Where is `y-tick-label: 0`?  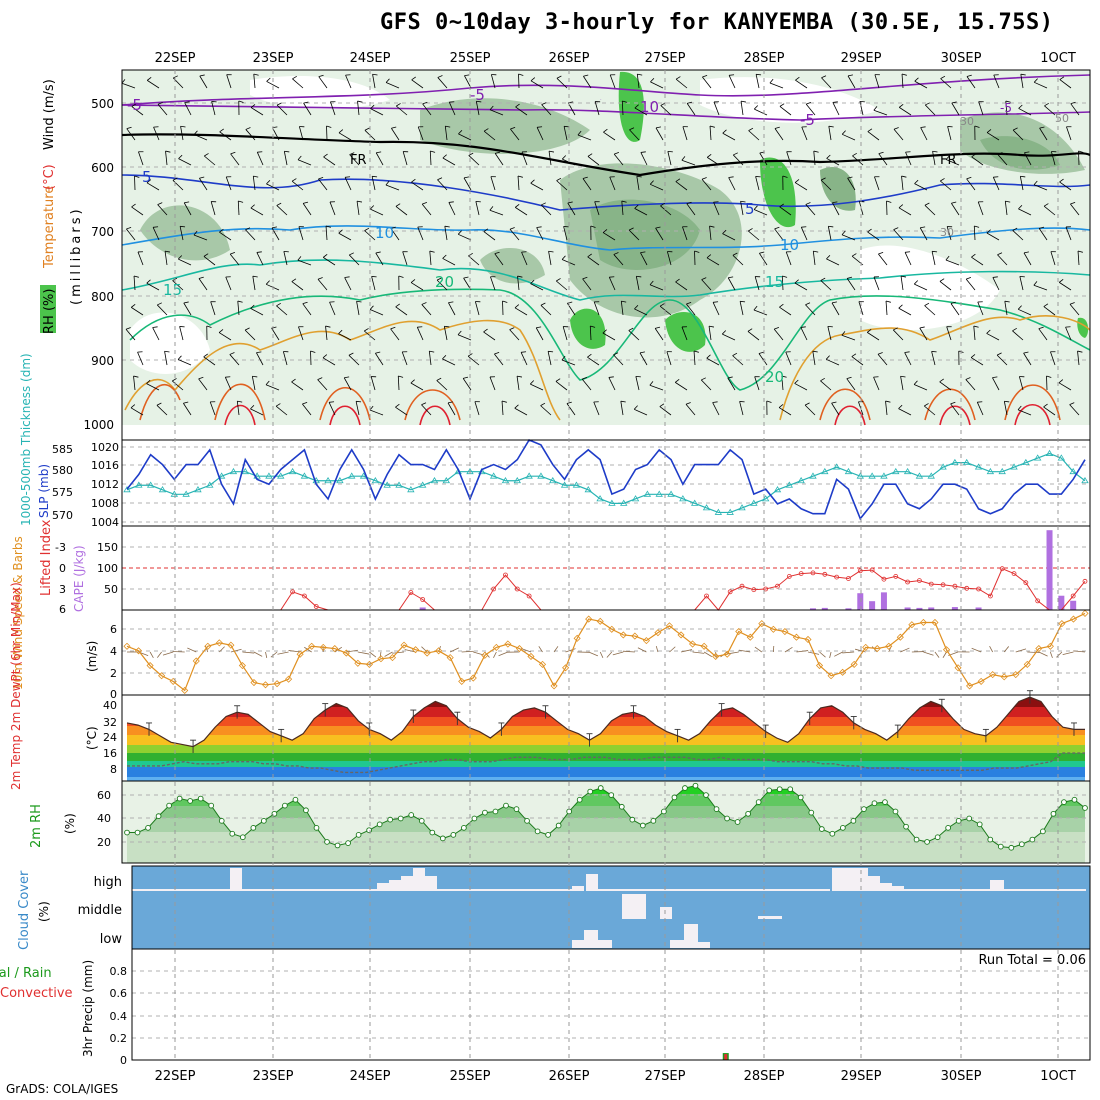
y-tick-label: 0 is located at coordinates (62, 568).